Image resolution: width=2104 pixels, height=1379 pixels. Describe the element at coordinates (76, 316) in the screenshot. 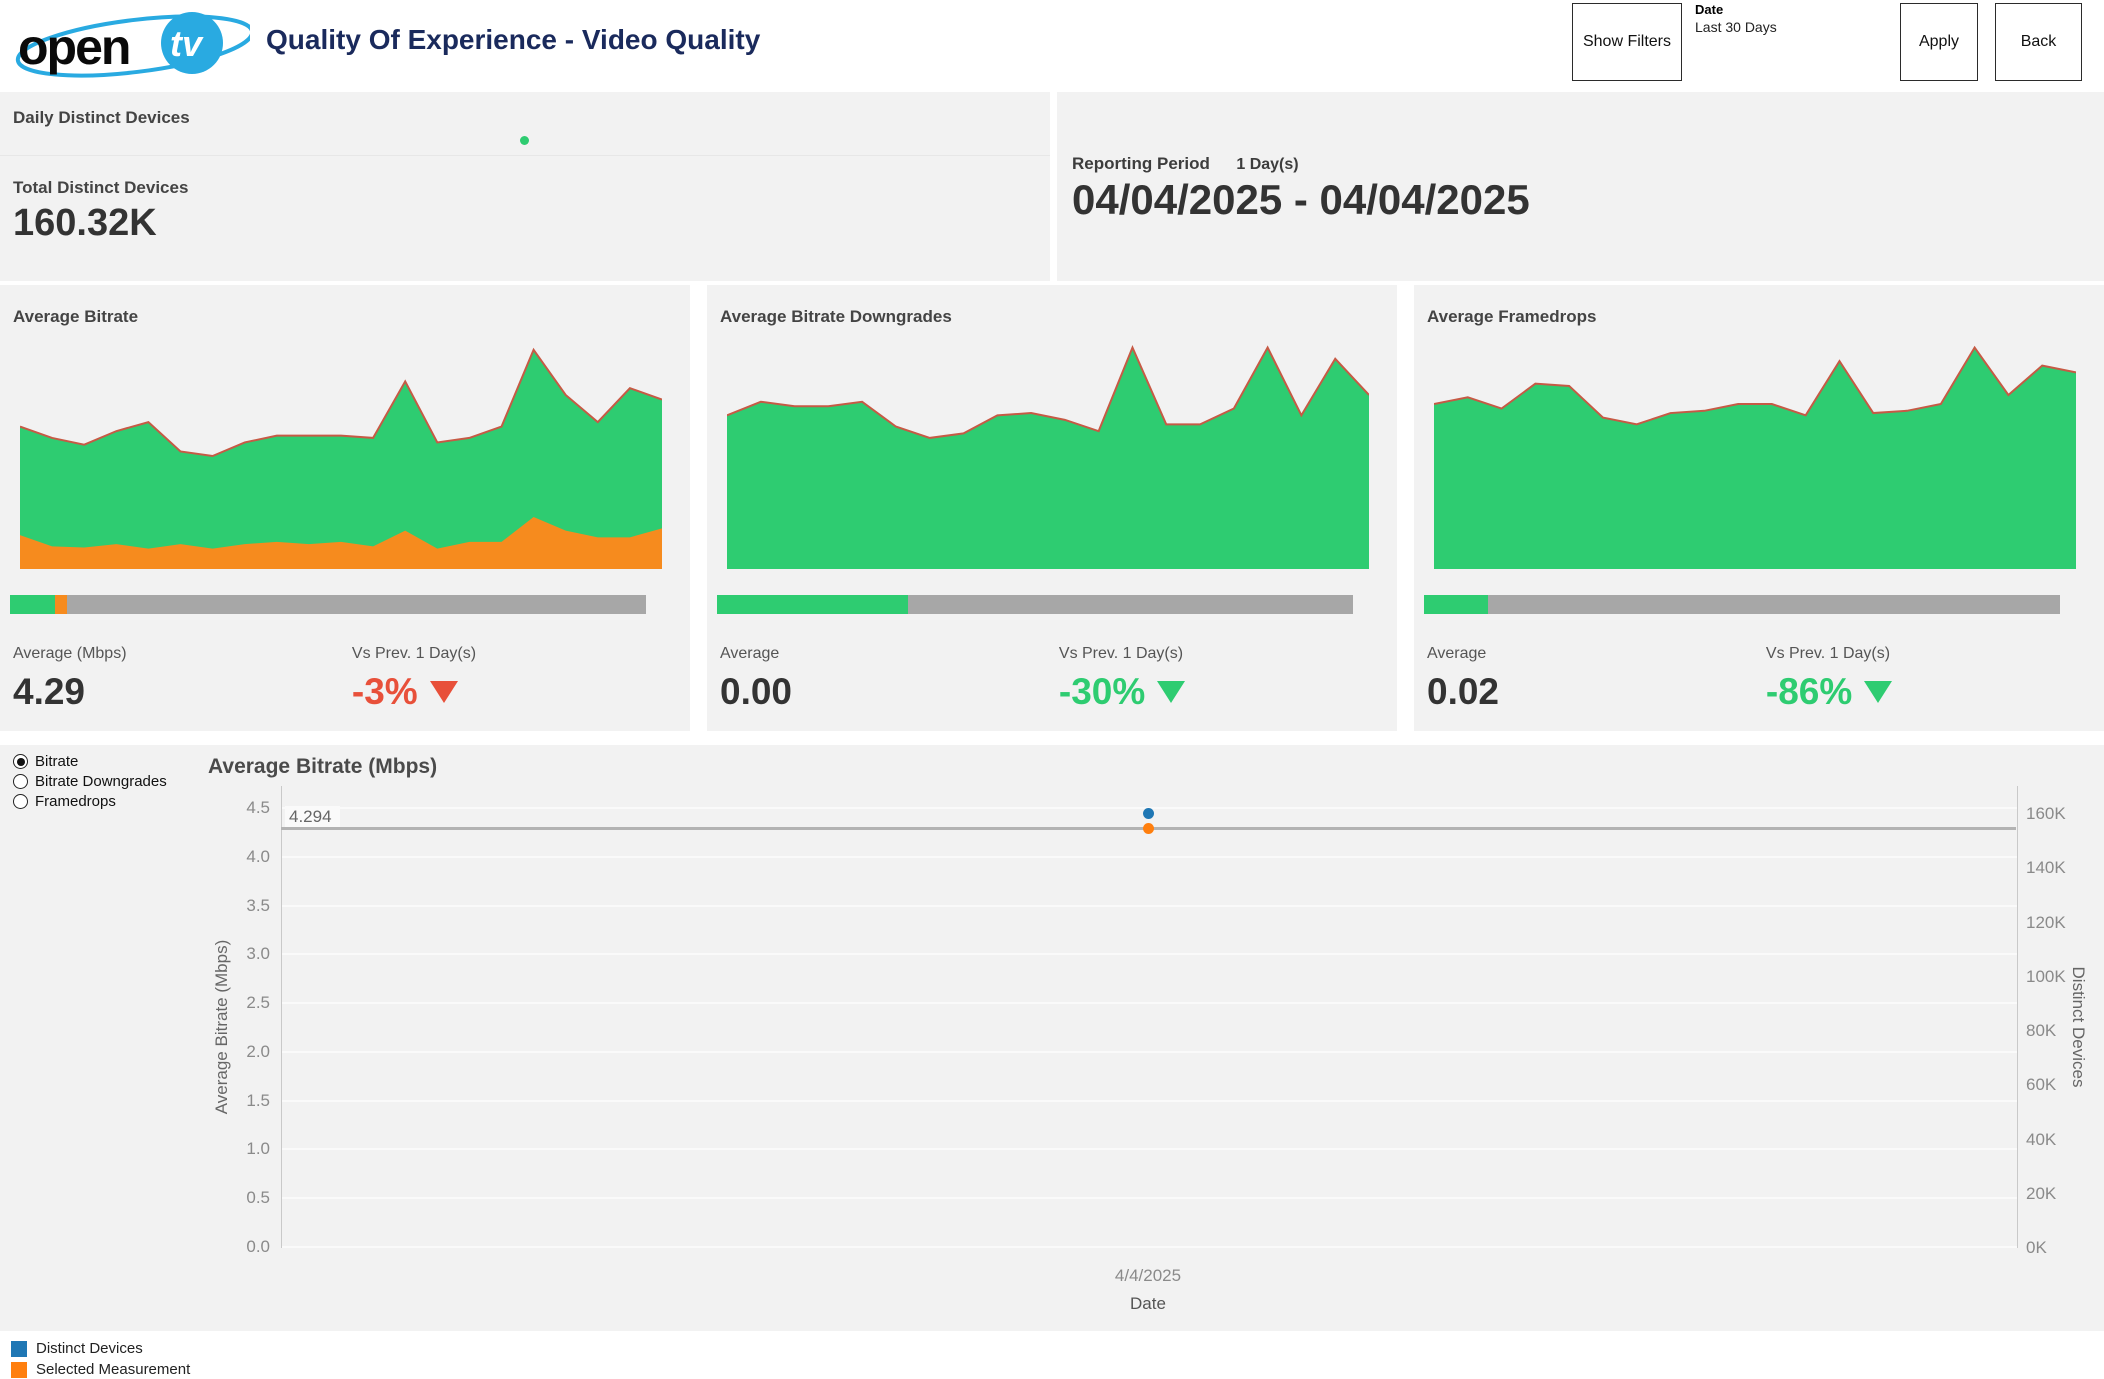

I see `kpi-title: Average Bitrate` at that location.